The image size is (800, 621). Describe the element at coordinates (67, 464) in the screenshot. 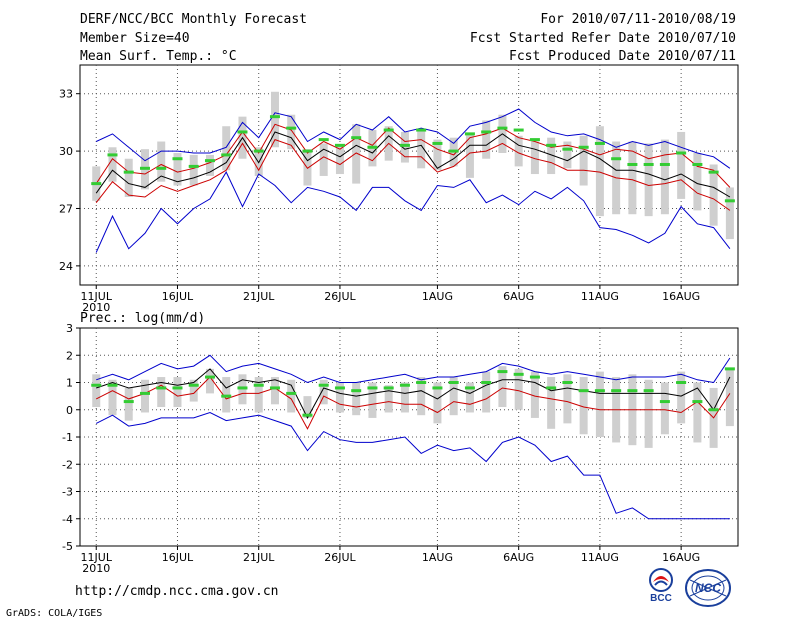

I see `y-tick-label: -2` at that location.